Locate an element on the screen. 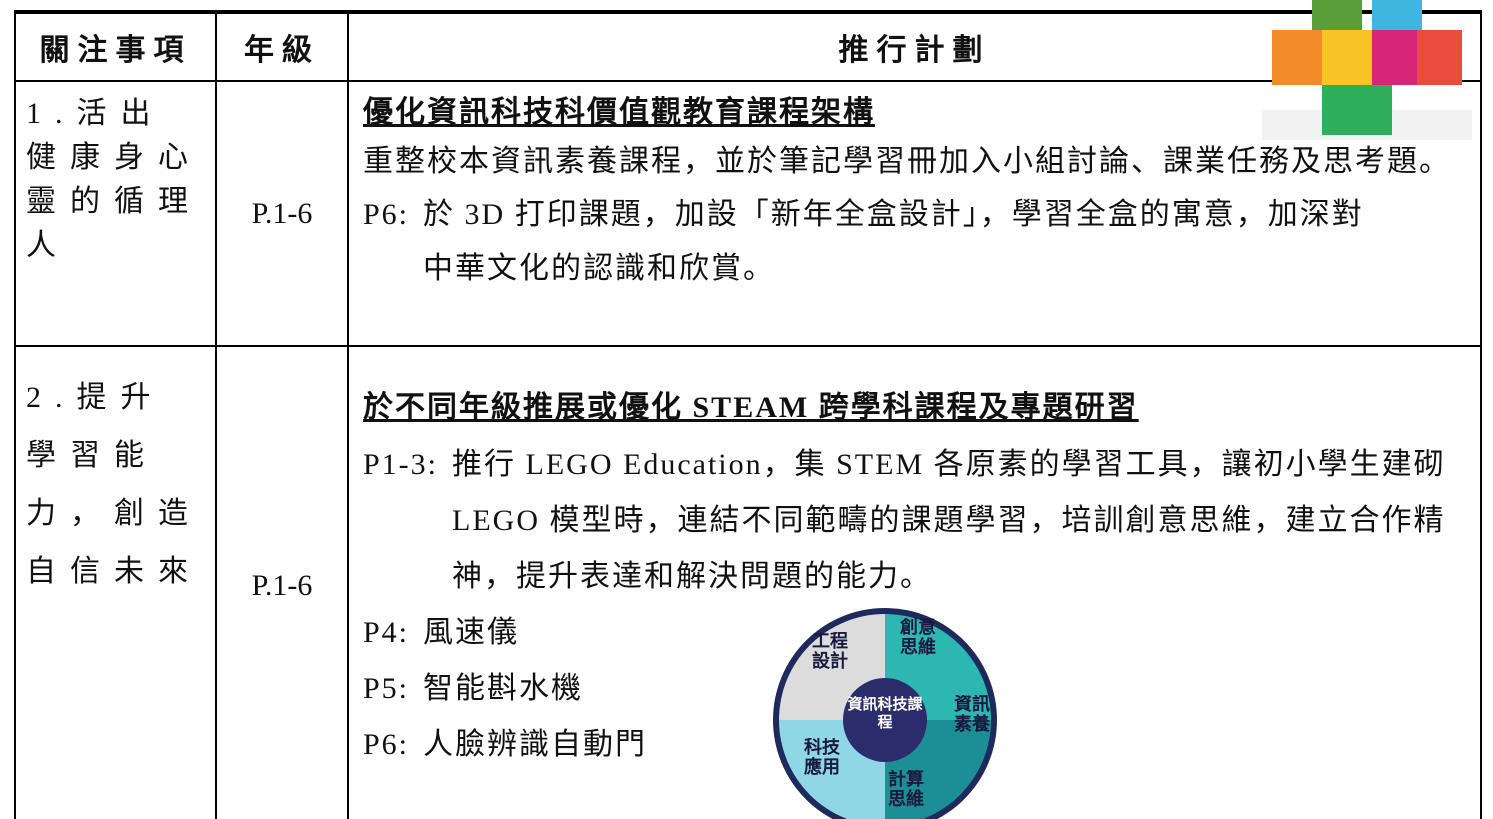  focus: 2.提升學習能力，創造自信未來 is located at coordinates (115, 582).